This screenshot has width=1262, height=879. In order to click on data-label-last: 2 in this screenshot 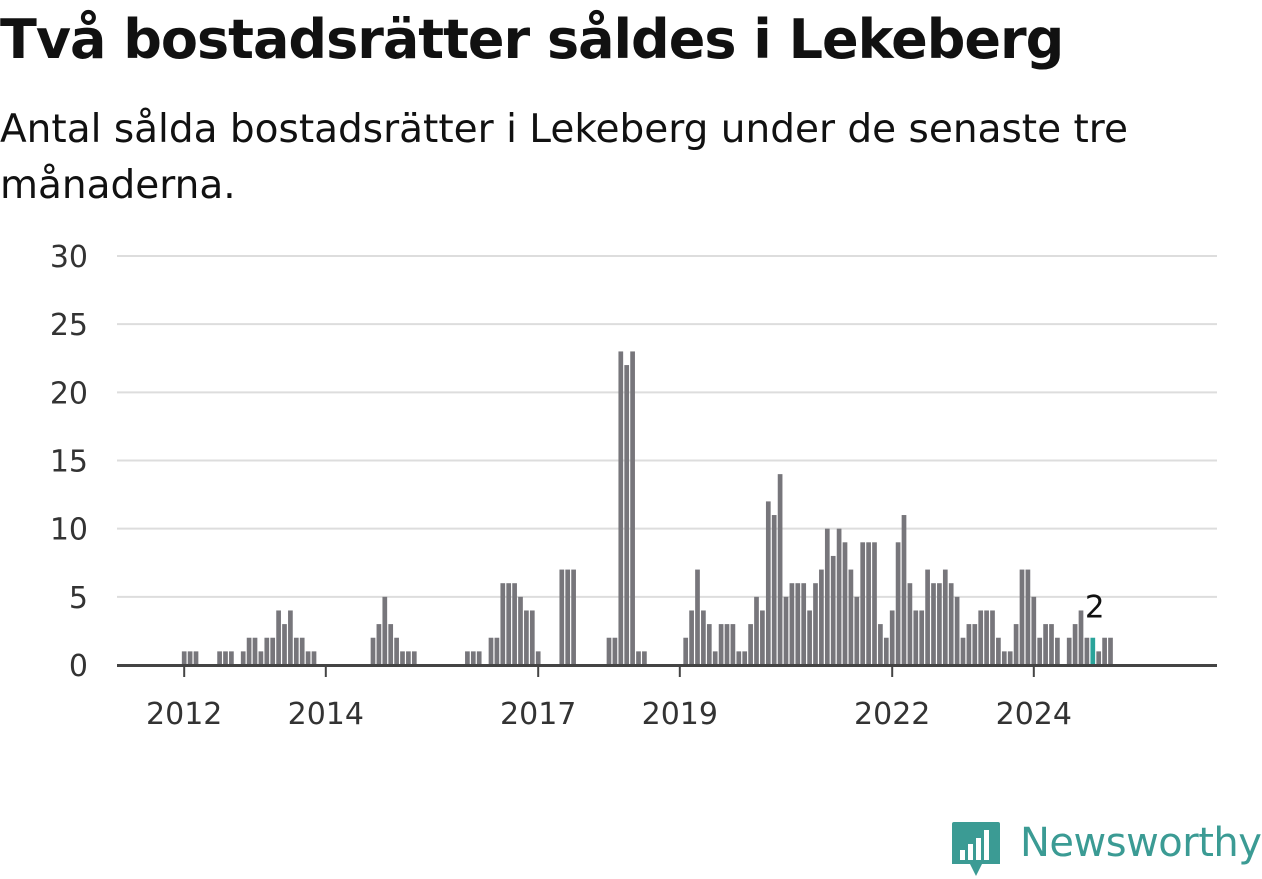, I will do `click(1095, 608)`.